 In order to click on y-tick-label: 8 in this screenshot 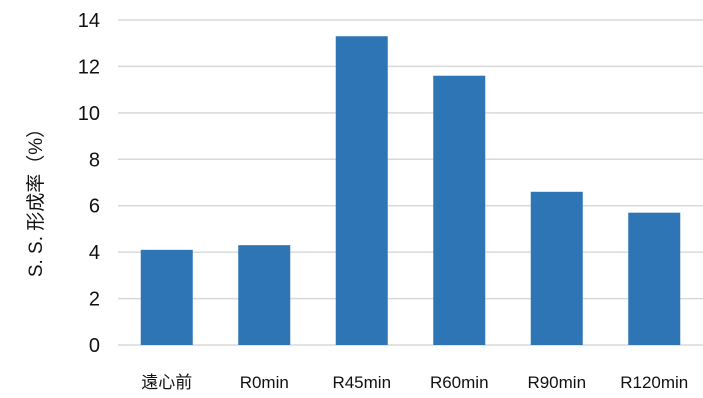, I will do `click(94, 160)`.